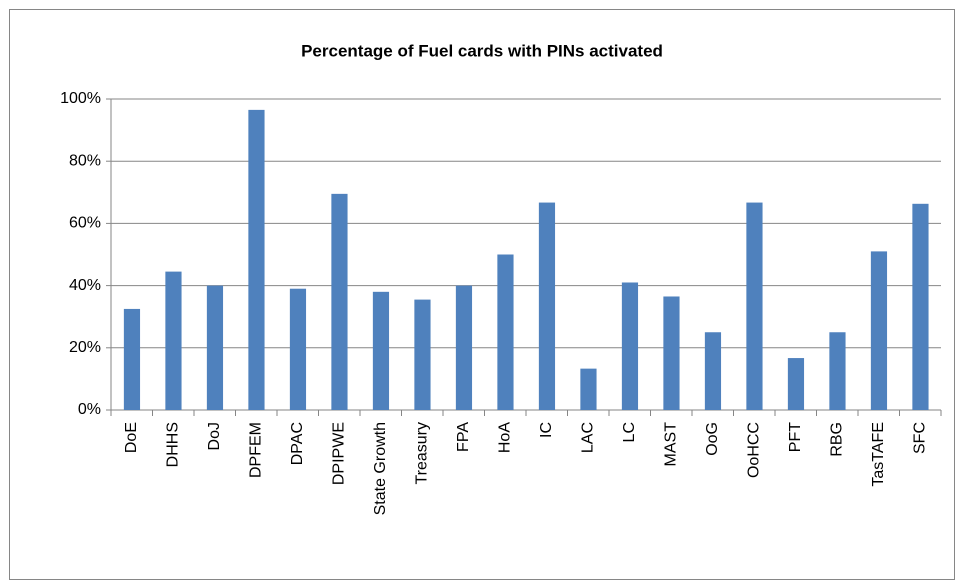  I want to click on x-tick-label: LC, so click(629, 432).